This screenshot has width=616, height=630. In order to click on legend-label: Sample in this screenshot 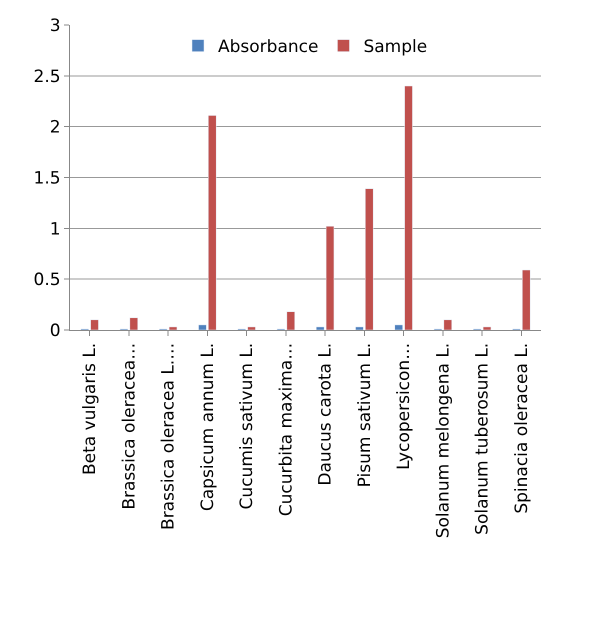, I will do `click(395, 47)`.